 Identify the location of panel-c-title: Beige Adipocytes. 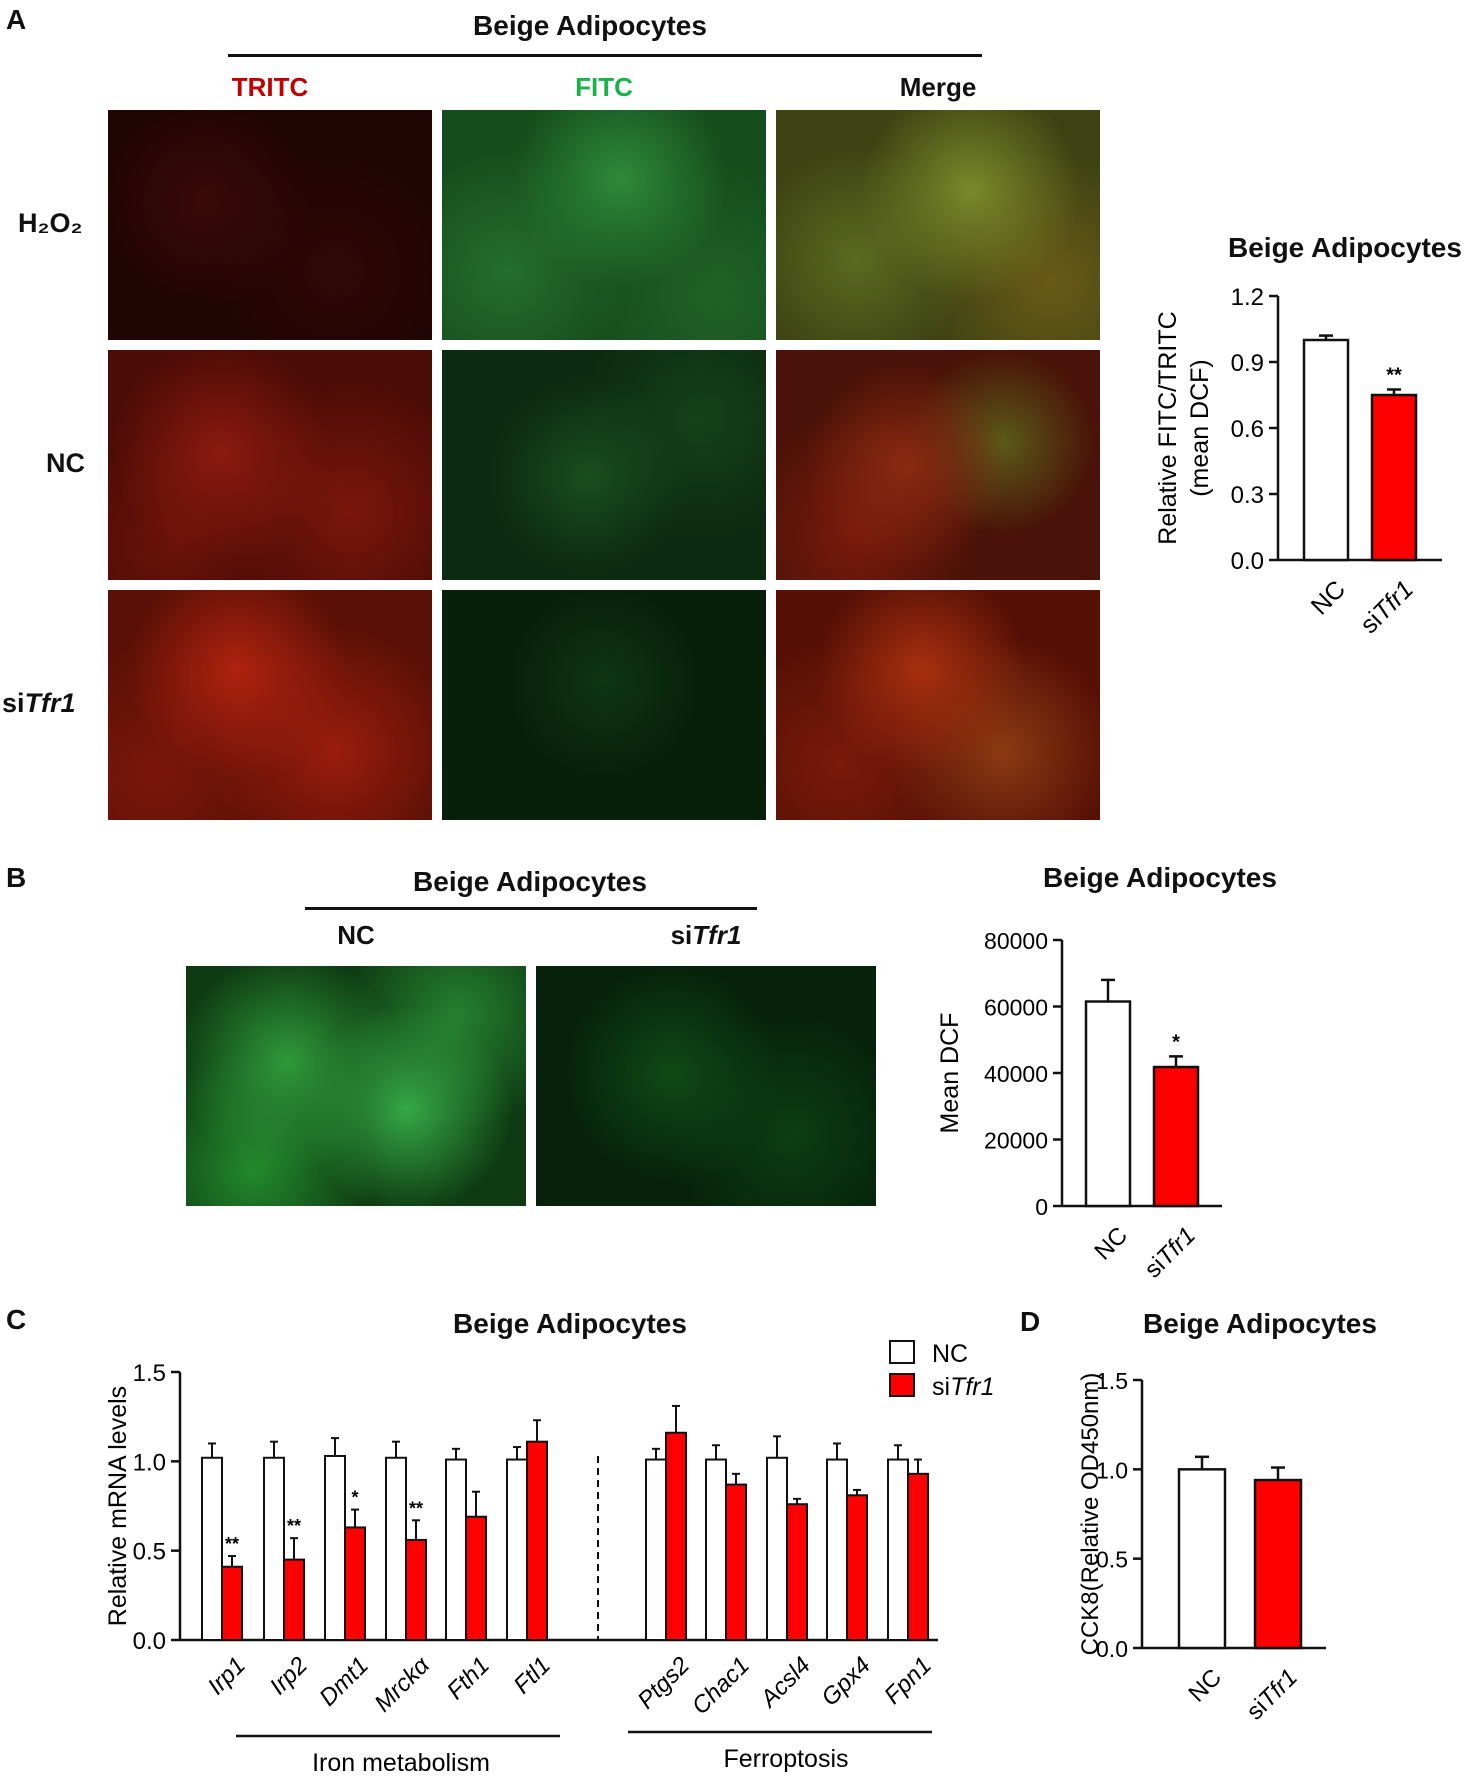
(570, 1323).